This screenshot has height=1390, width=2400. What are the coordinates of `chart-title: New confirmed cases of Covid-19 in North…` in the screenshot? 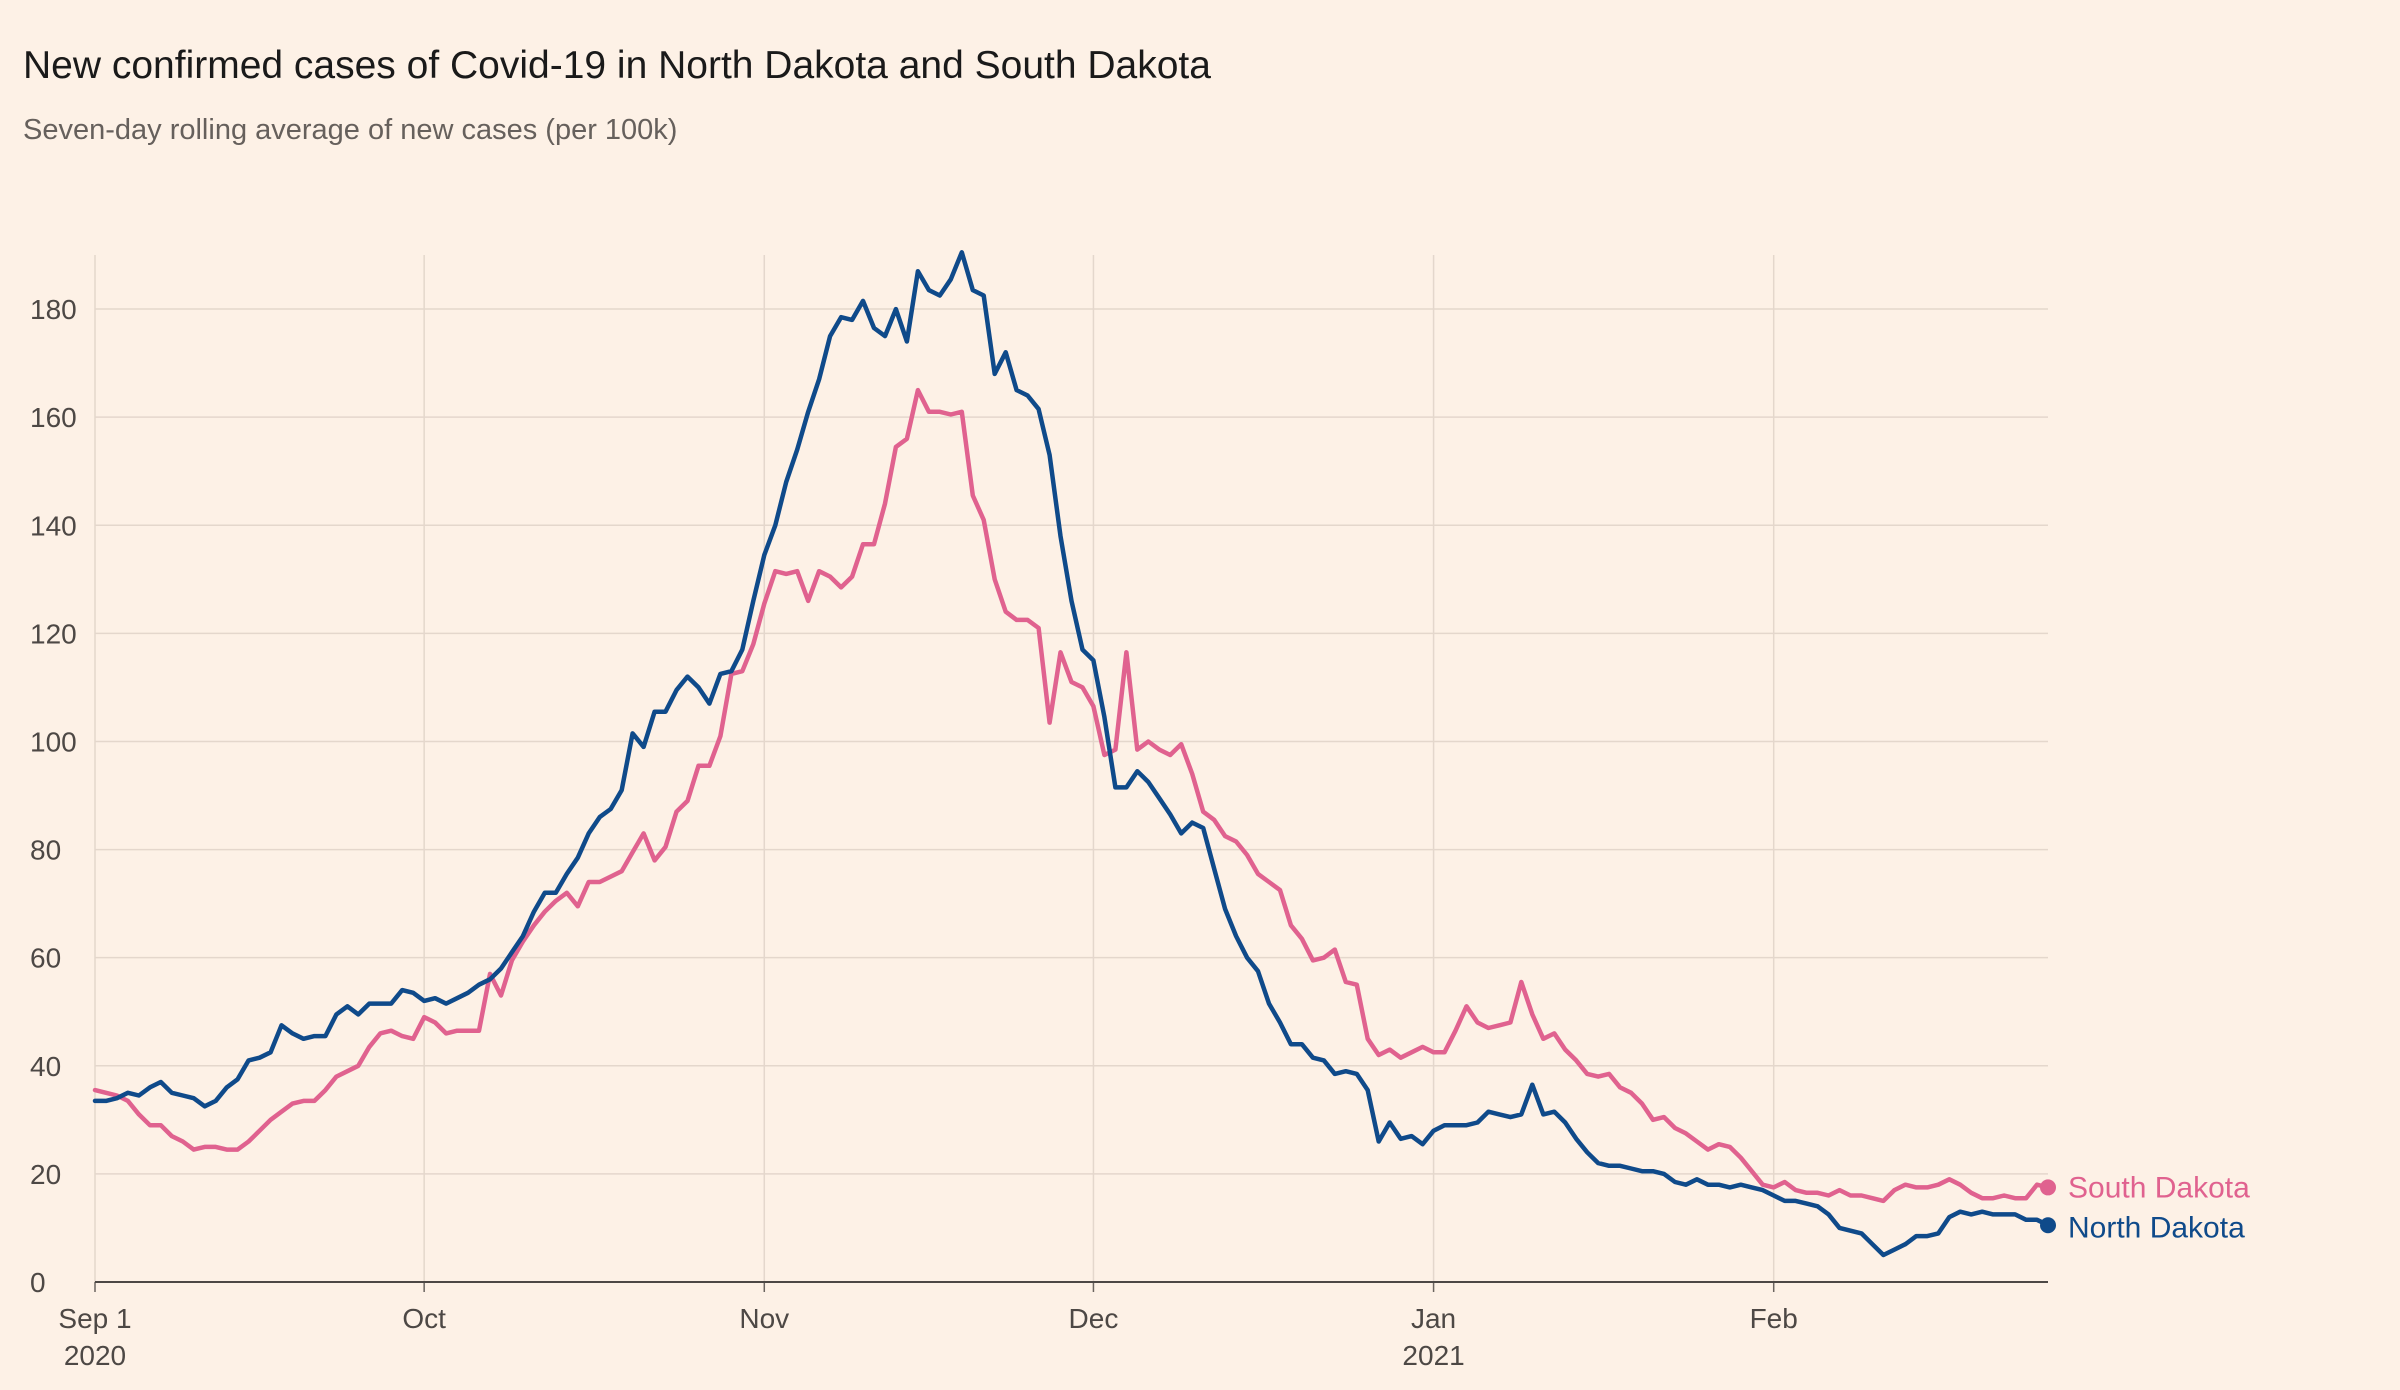 It's located at (617, 65).